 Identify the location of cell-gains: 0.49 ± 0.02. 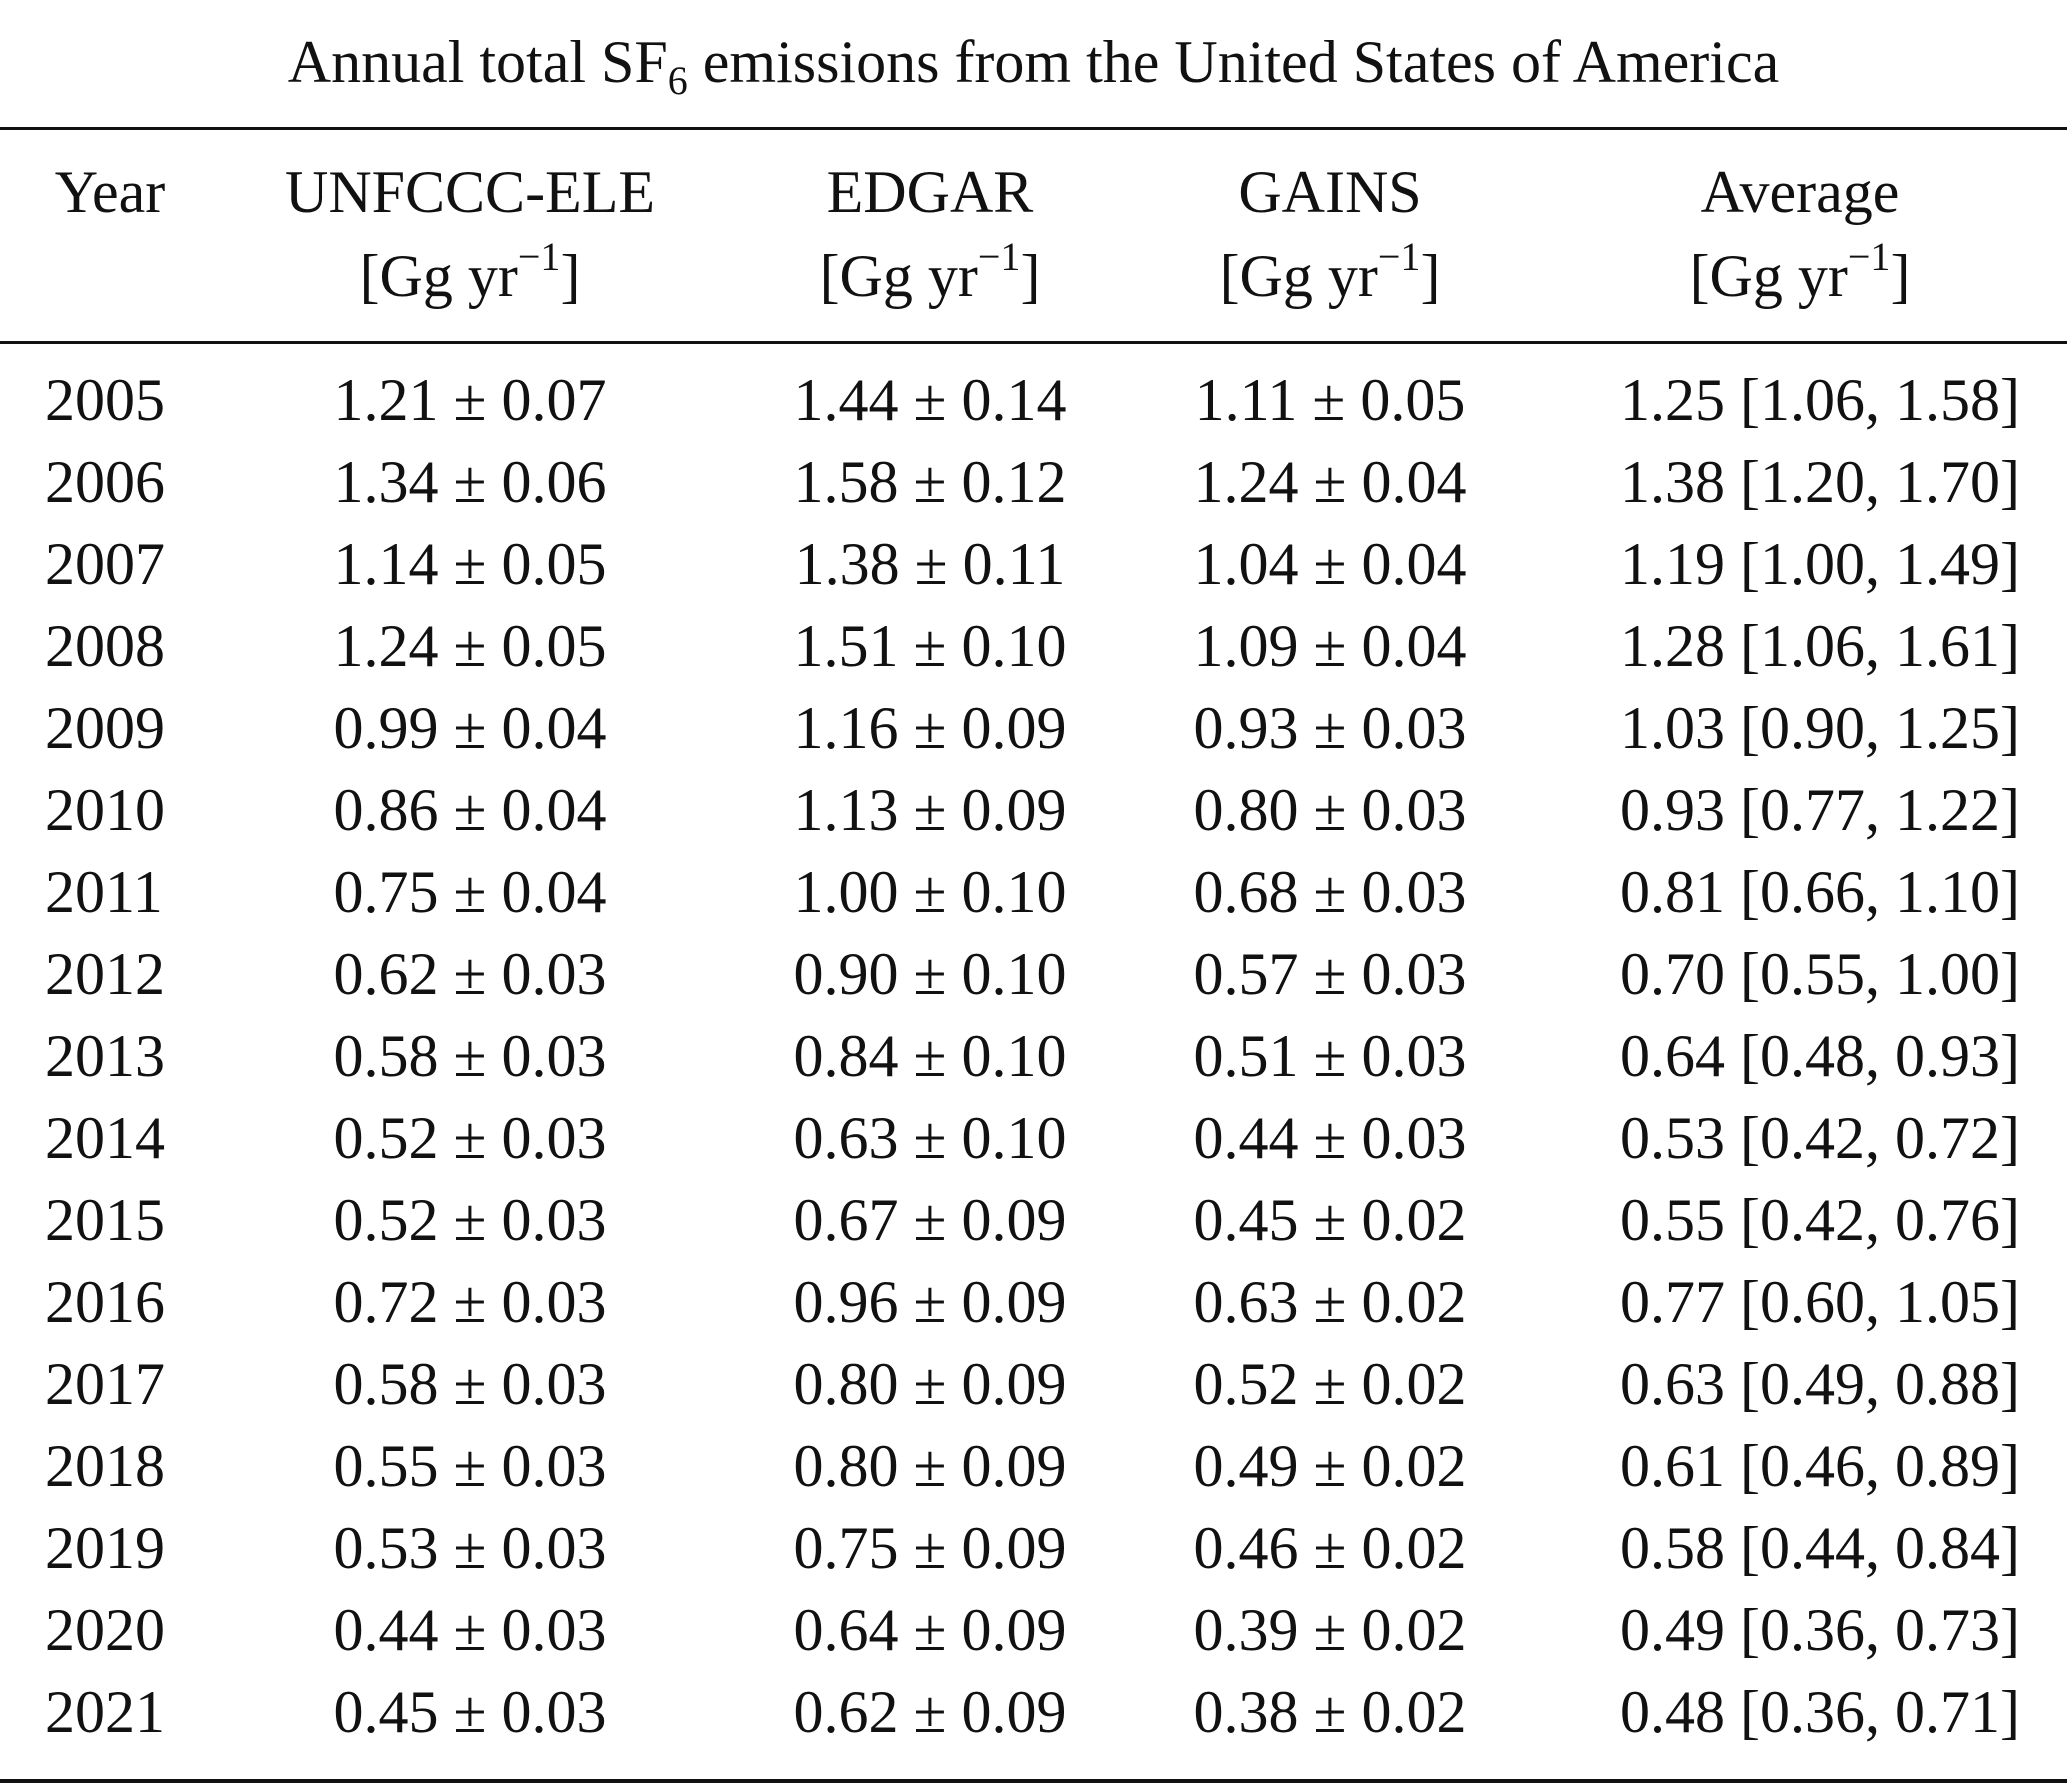
(1330, 1466).